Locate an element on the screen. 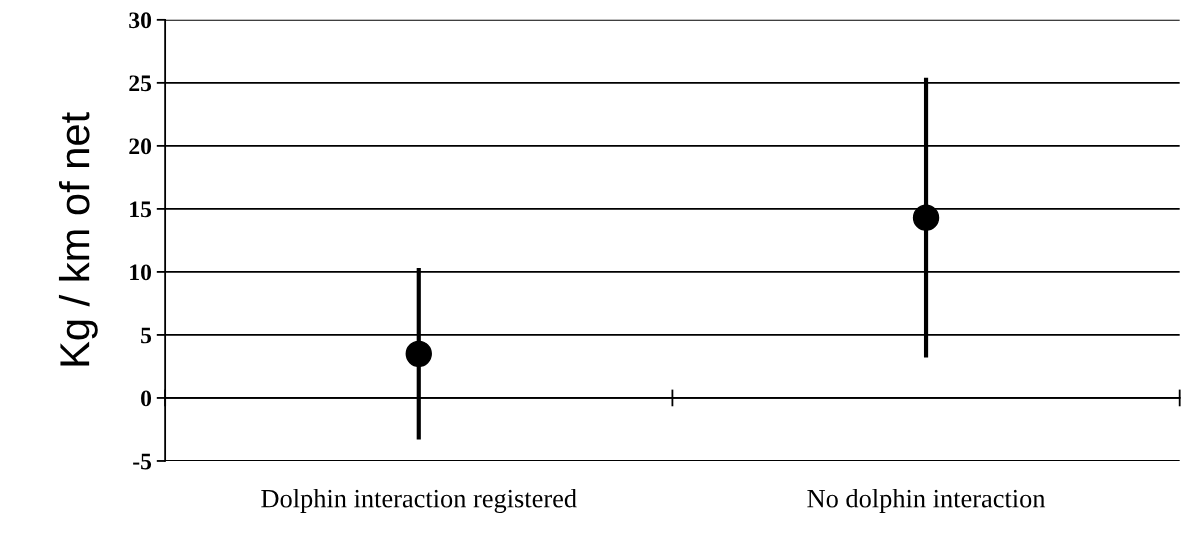  x-tick-label: No dolphin interaction is located at coordinates (926, 500).